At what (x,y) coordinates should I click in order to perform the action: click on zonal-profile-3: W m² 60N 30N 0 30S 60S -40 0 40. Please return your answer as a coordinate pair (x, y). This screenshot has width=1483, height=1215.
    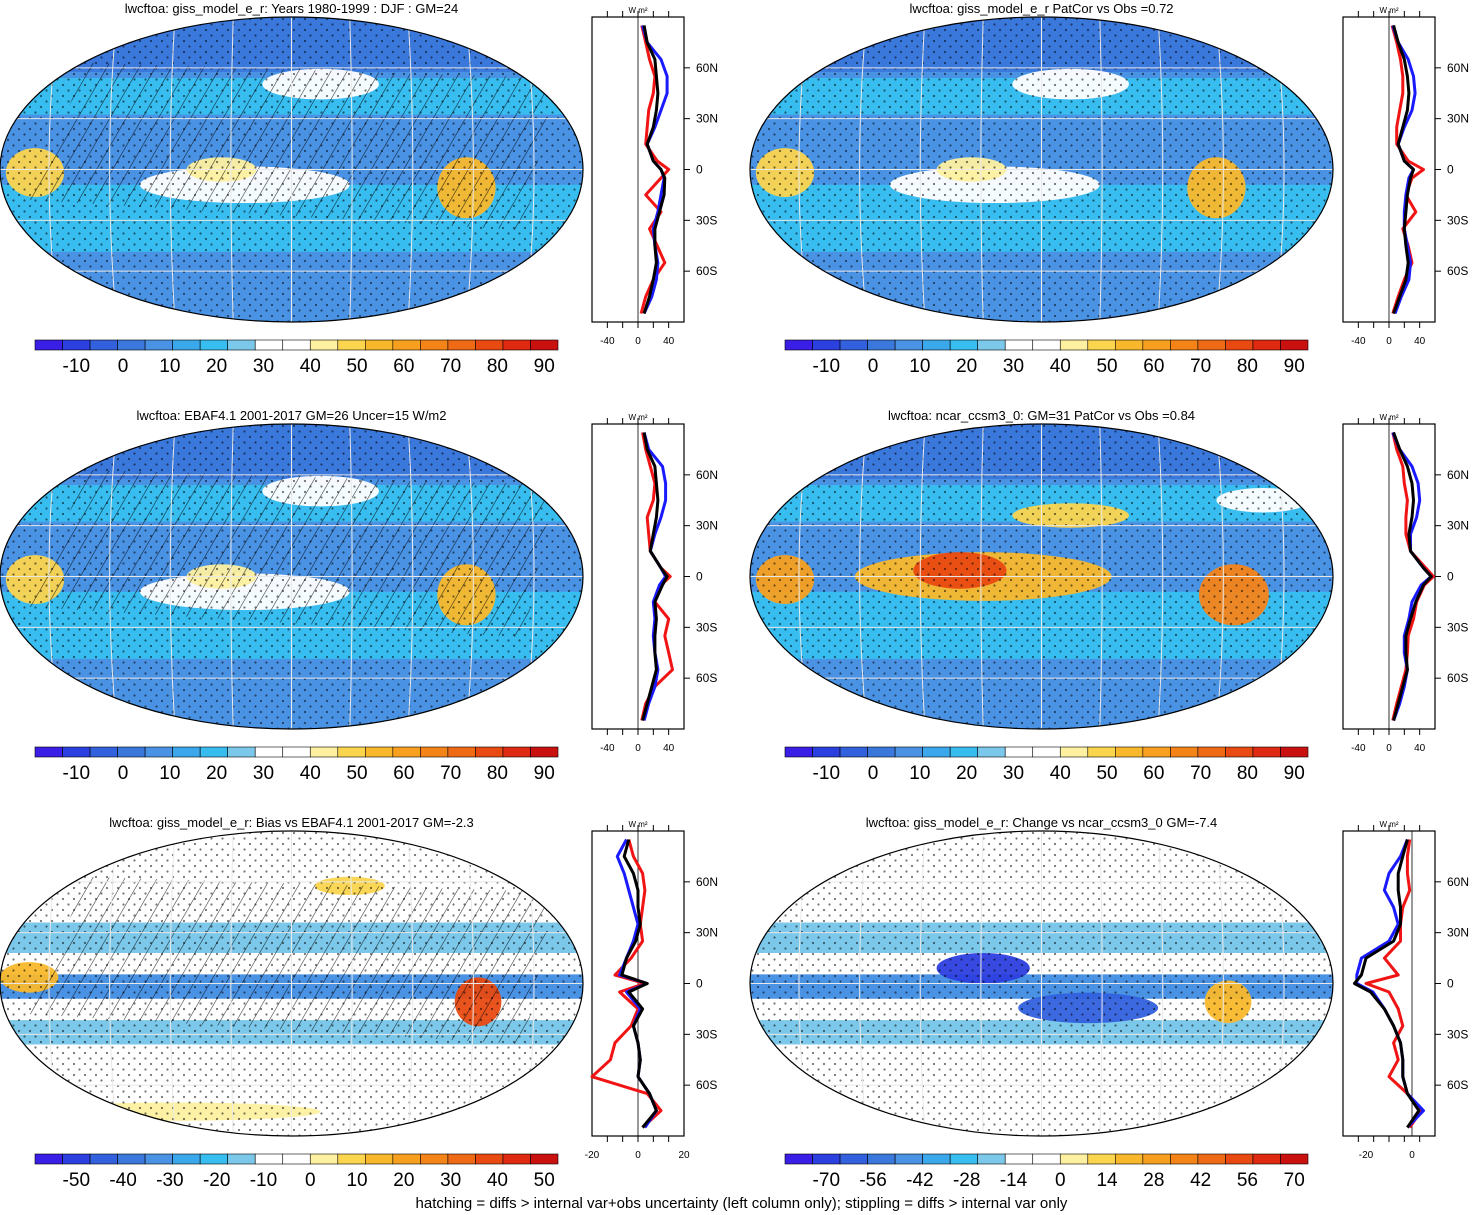
    Looking at the image, I should click on (654, 583).